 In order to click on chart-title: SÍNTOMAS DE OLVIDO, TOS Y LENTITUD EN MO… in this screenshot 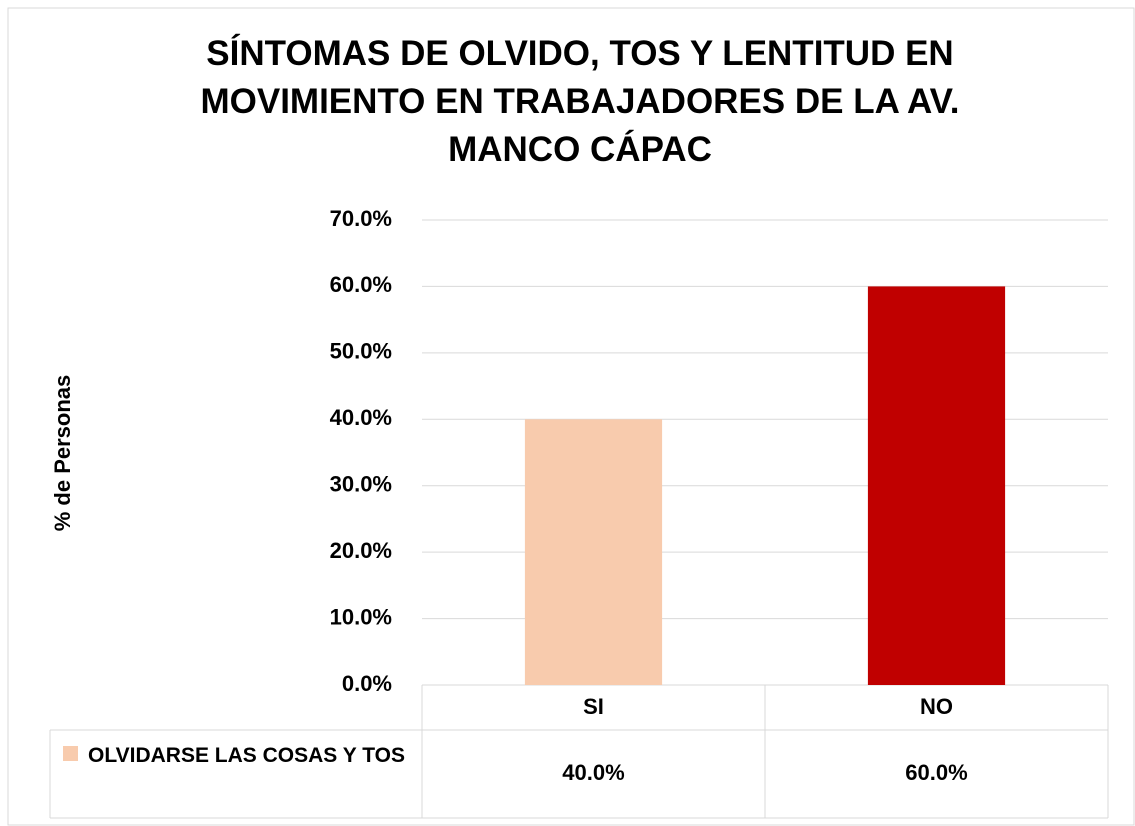, I will do `click(580, 101)`.